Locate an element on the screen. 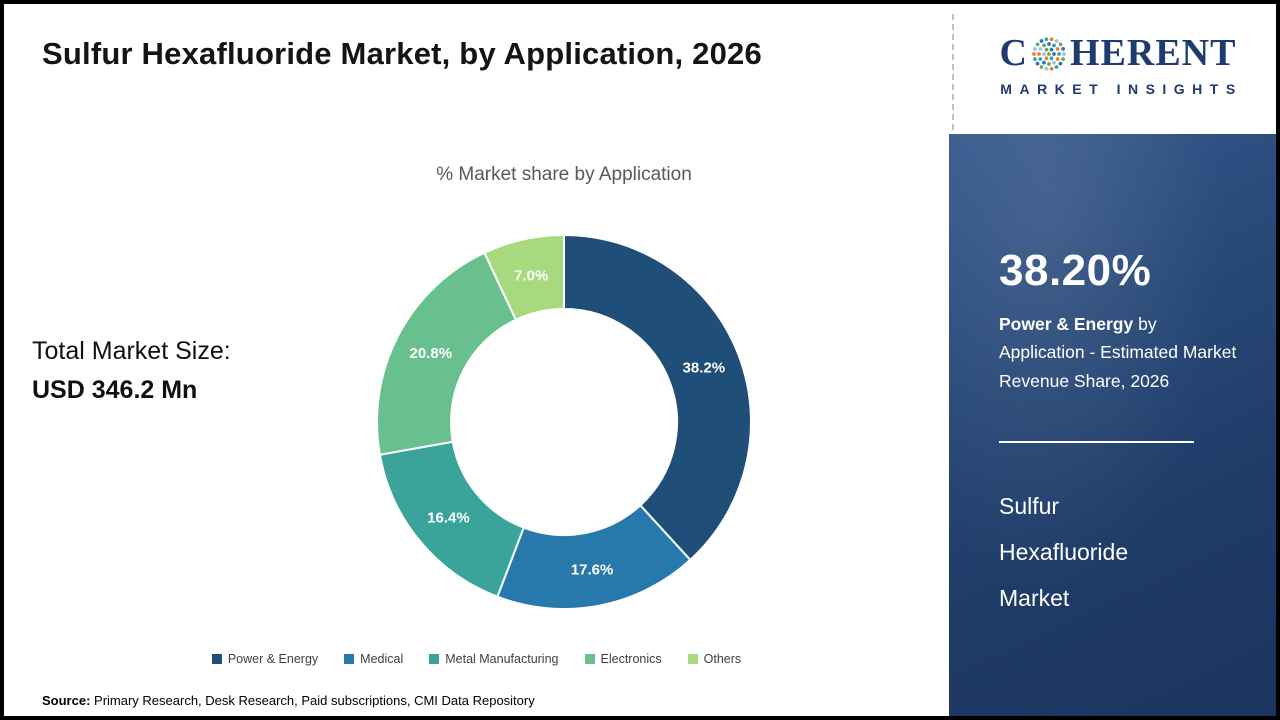  logo-letters-rest: HERENT is located at coordinates (1153, 53).